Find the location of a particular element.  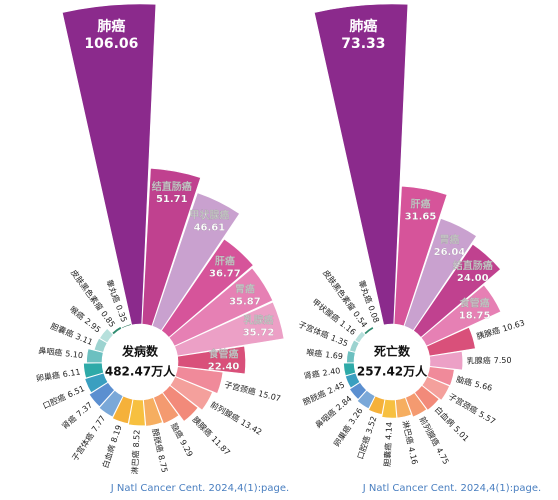

value-label: 0.35 is located at coordinates (121, 313).